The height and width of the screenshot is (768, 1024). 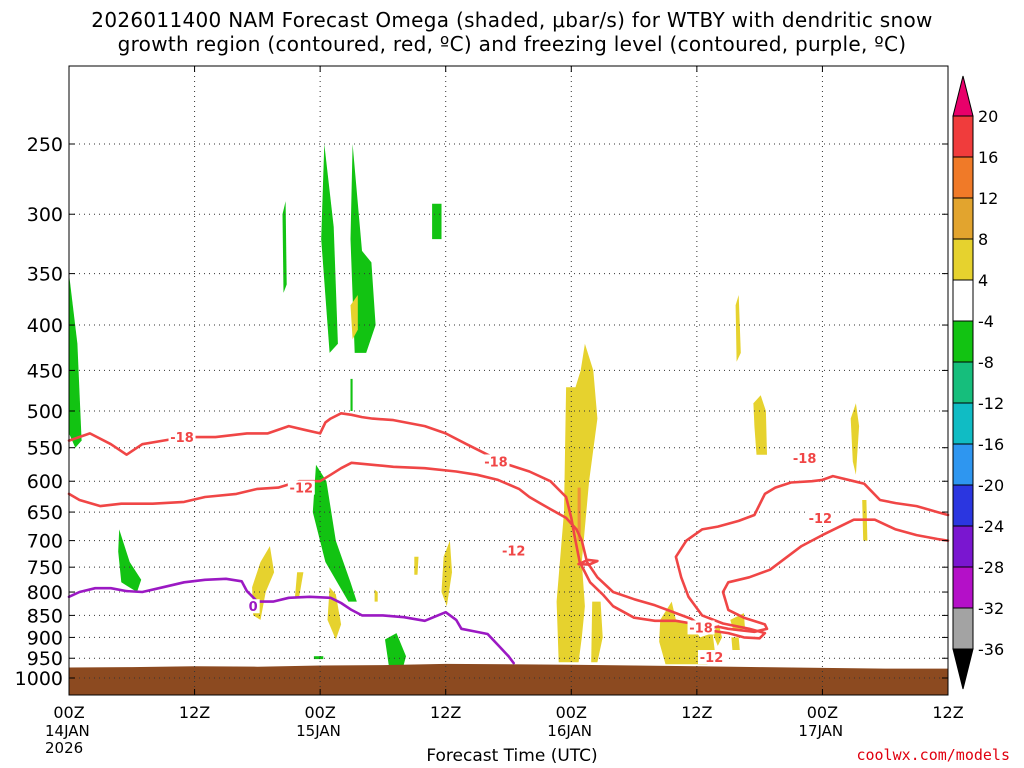 What do you see at coordinates (988, 116) in the screenshot?
I see `colorbar-label: 20` at bounding box center [988, 116].